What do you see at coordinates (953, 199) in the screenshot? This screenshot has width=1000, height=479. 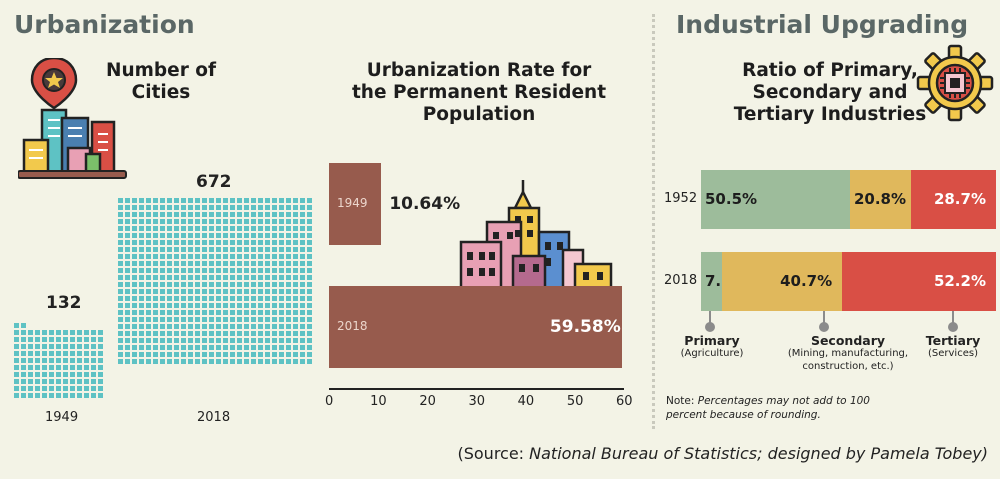 I see `ratio-segment-tertiary: 28.7%` at bounding box center [953, 199].